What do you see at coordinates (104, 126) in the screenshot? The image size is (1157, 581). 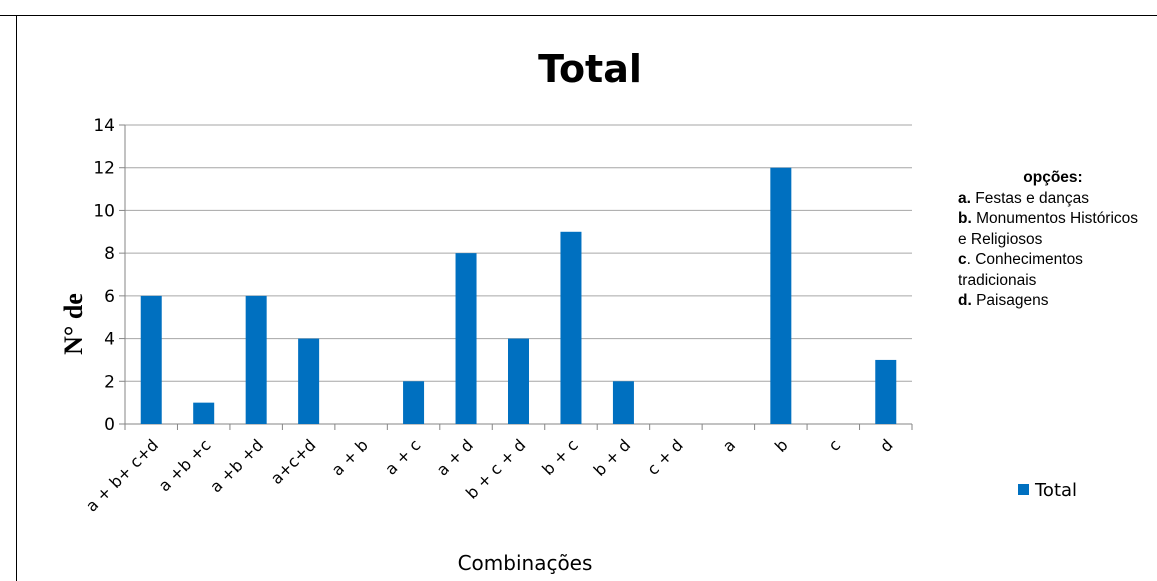 I see `y-tick-label: 14` at bounding box center [104, 126].